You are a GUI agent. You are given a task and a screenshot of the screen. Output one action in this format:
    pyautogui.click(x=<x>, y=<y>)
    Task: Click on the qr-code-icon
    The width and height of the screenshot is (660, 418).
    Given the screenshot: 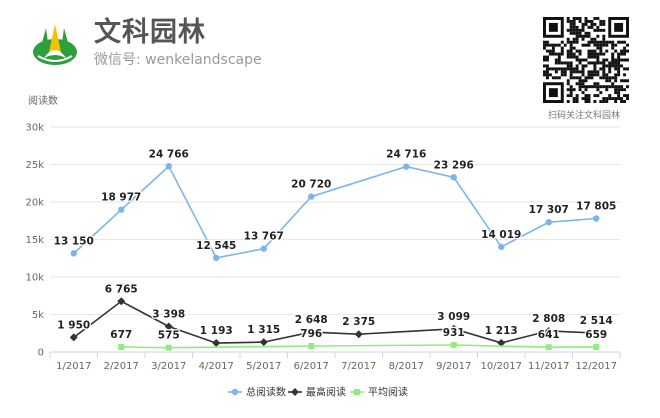 What is the action you would take?
    pyautogui.click(x=586, y=60)
    